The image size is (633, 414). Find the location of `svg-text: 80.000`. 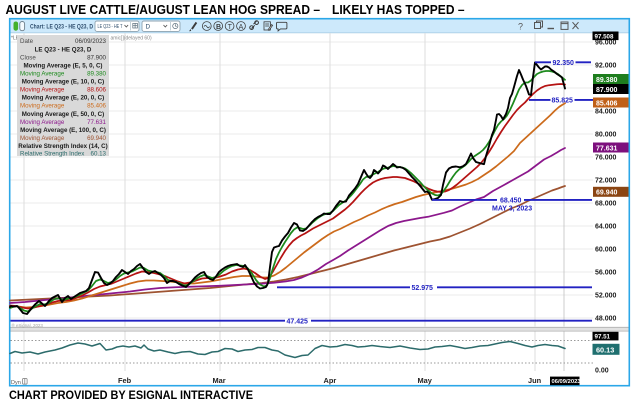

svg-text: 80.000 is located at coordinates (606, 135).